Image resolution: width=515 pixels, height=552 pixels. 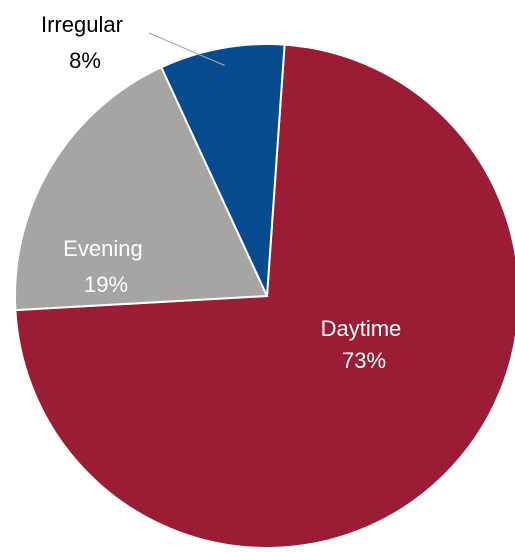 What do you see at coordinates (82, 24) in the screenshot?
I see `slice-name-irregular: Irregular` at bounding box center [82, 24].